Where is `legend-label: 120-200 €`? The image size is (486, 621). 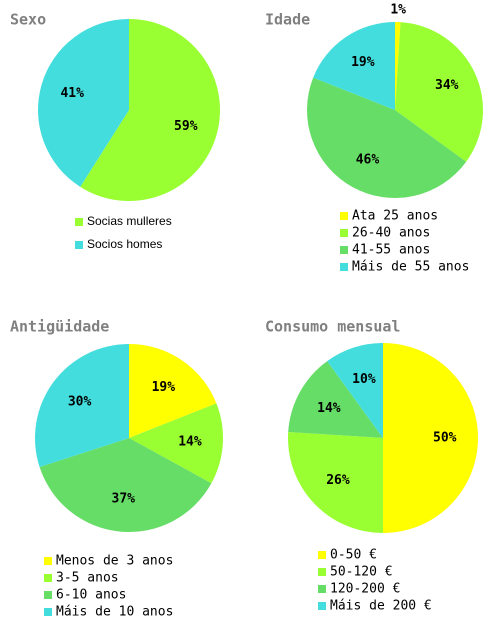 legend-label: 120-200 € is located at coordinates (365, 589).